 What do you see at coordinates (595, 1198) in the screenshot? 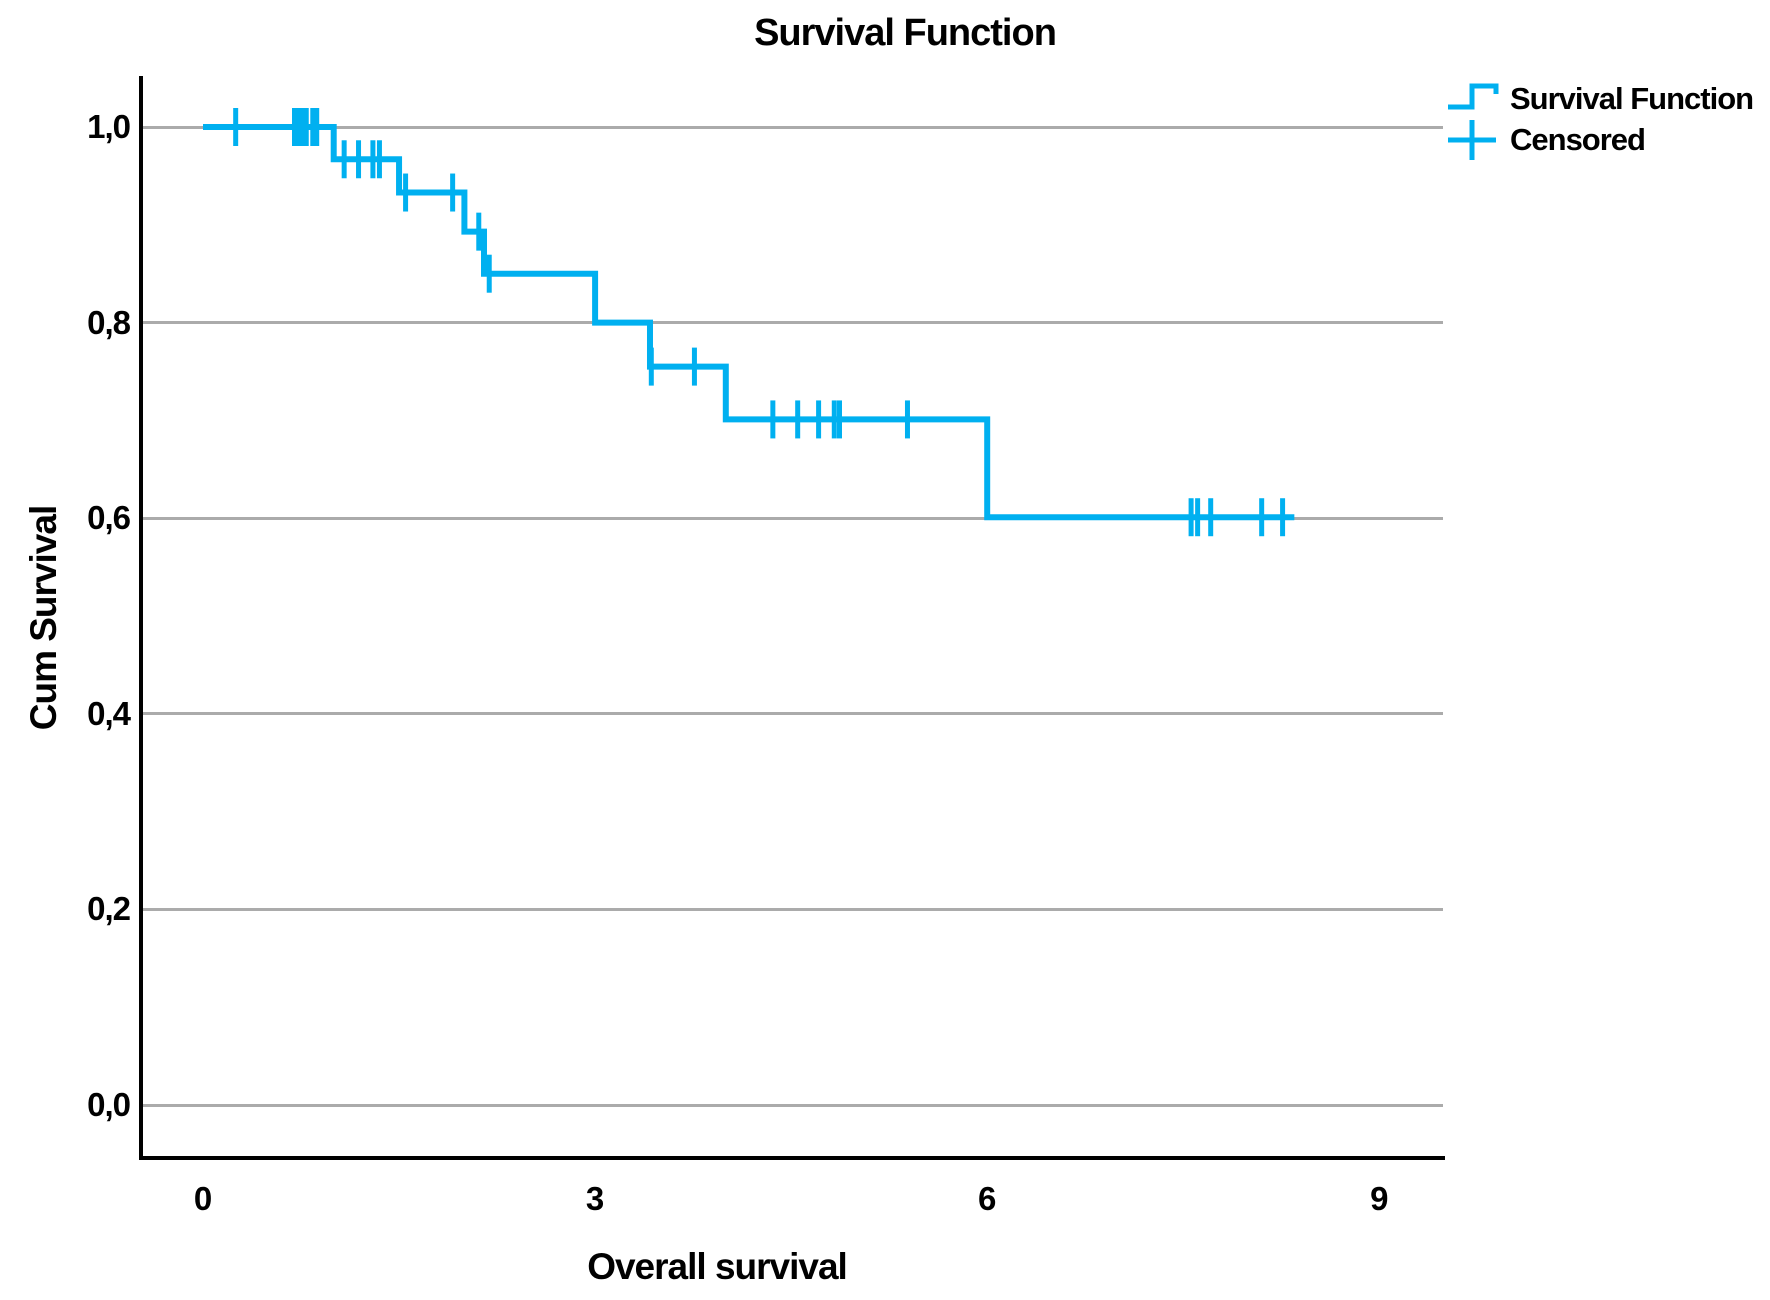
I see `x-tick-label: 3` at bounding box center [595, 1198].